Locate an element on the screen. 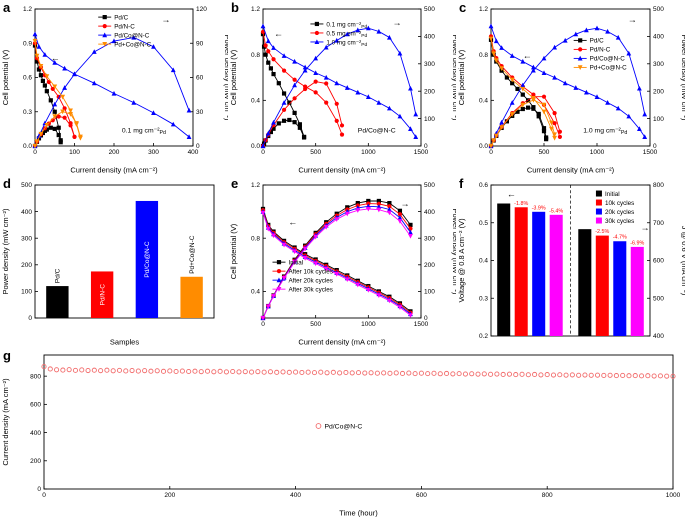 The image size is (685, 519). panel-letter-b: b is located at coordinates (235, 7).